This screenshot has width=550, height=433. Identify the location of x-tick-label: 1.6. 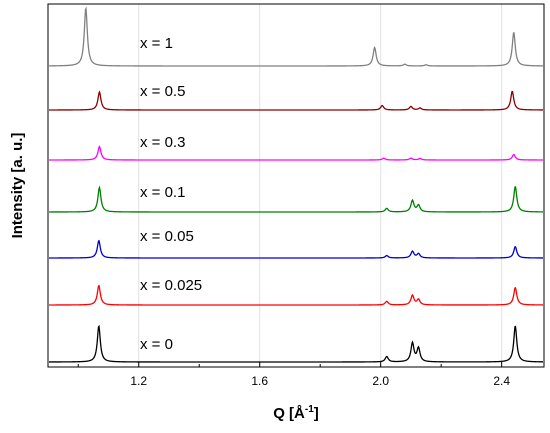
(259, 381).